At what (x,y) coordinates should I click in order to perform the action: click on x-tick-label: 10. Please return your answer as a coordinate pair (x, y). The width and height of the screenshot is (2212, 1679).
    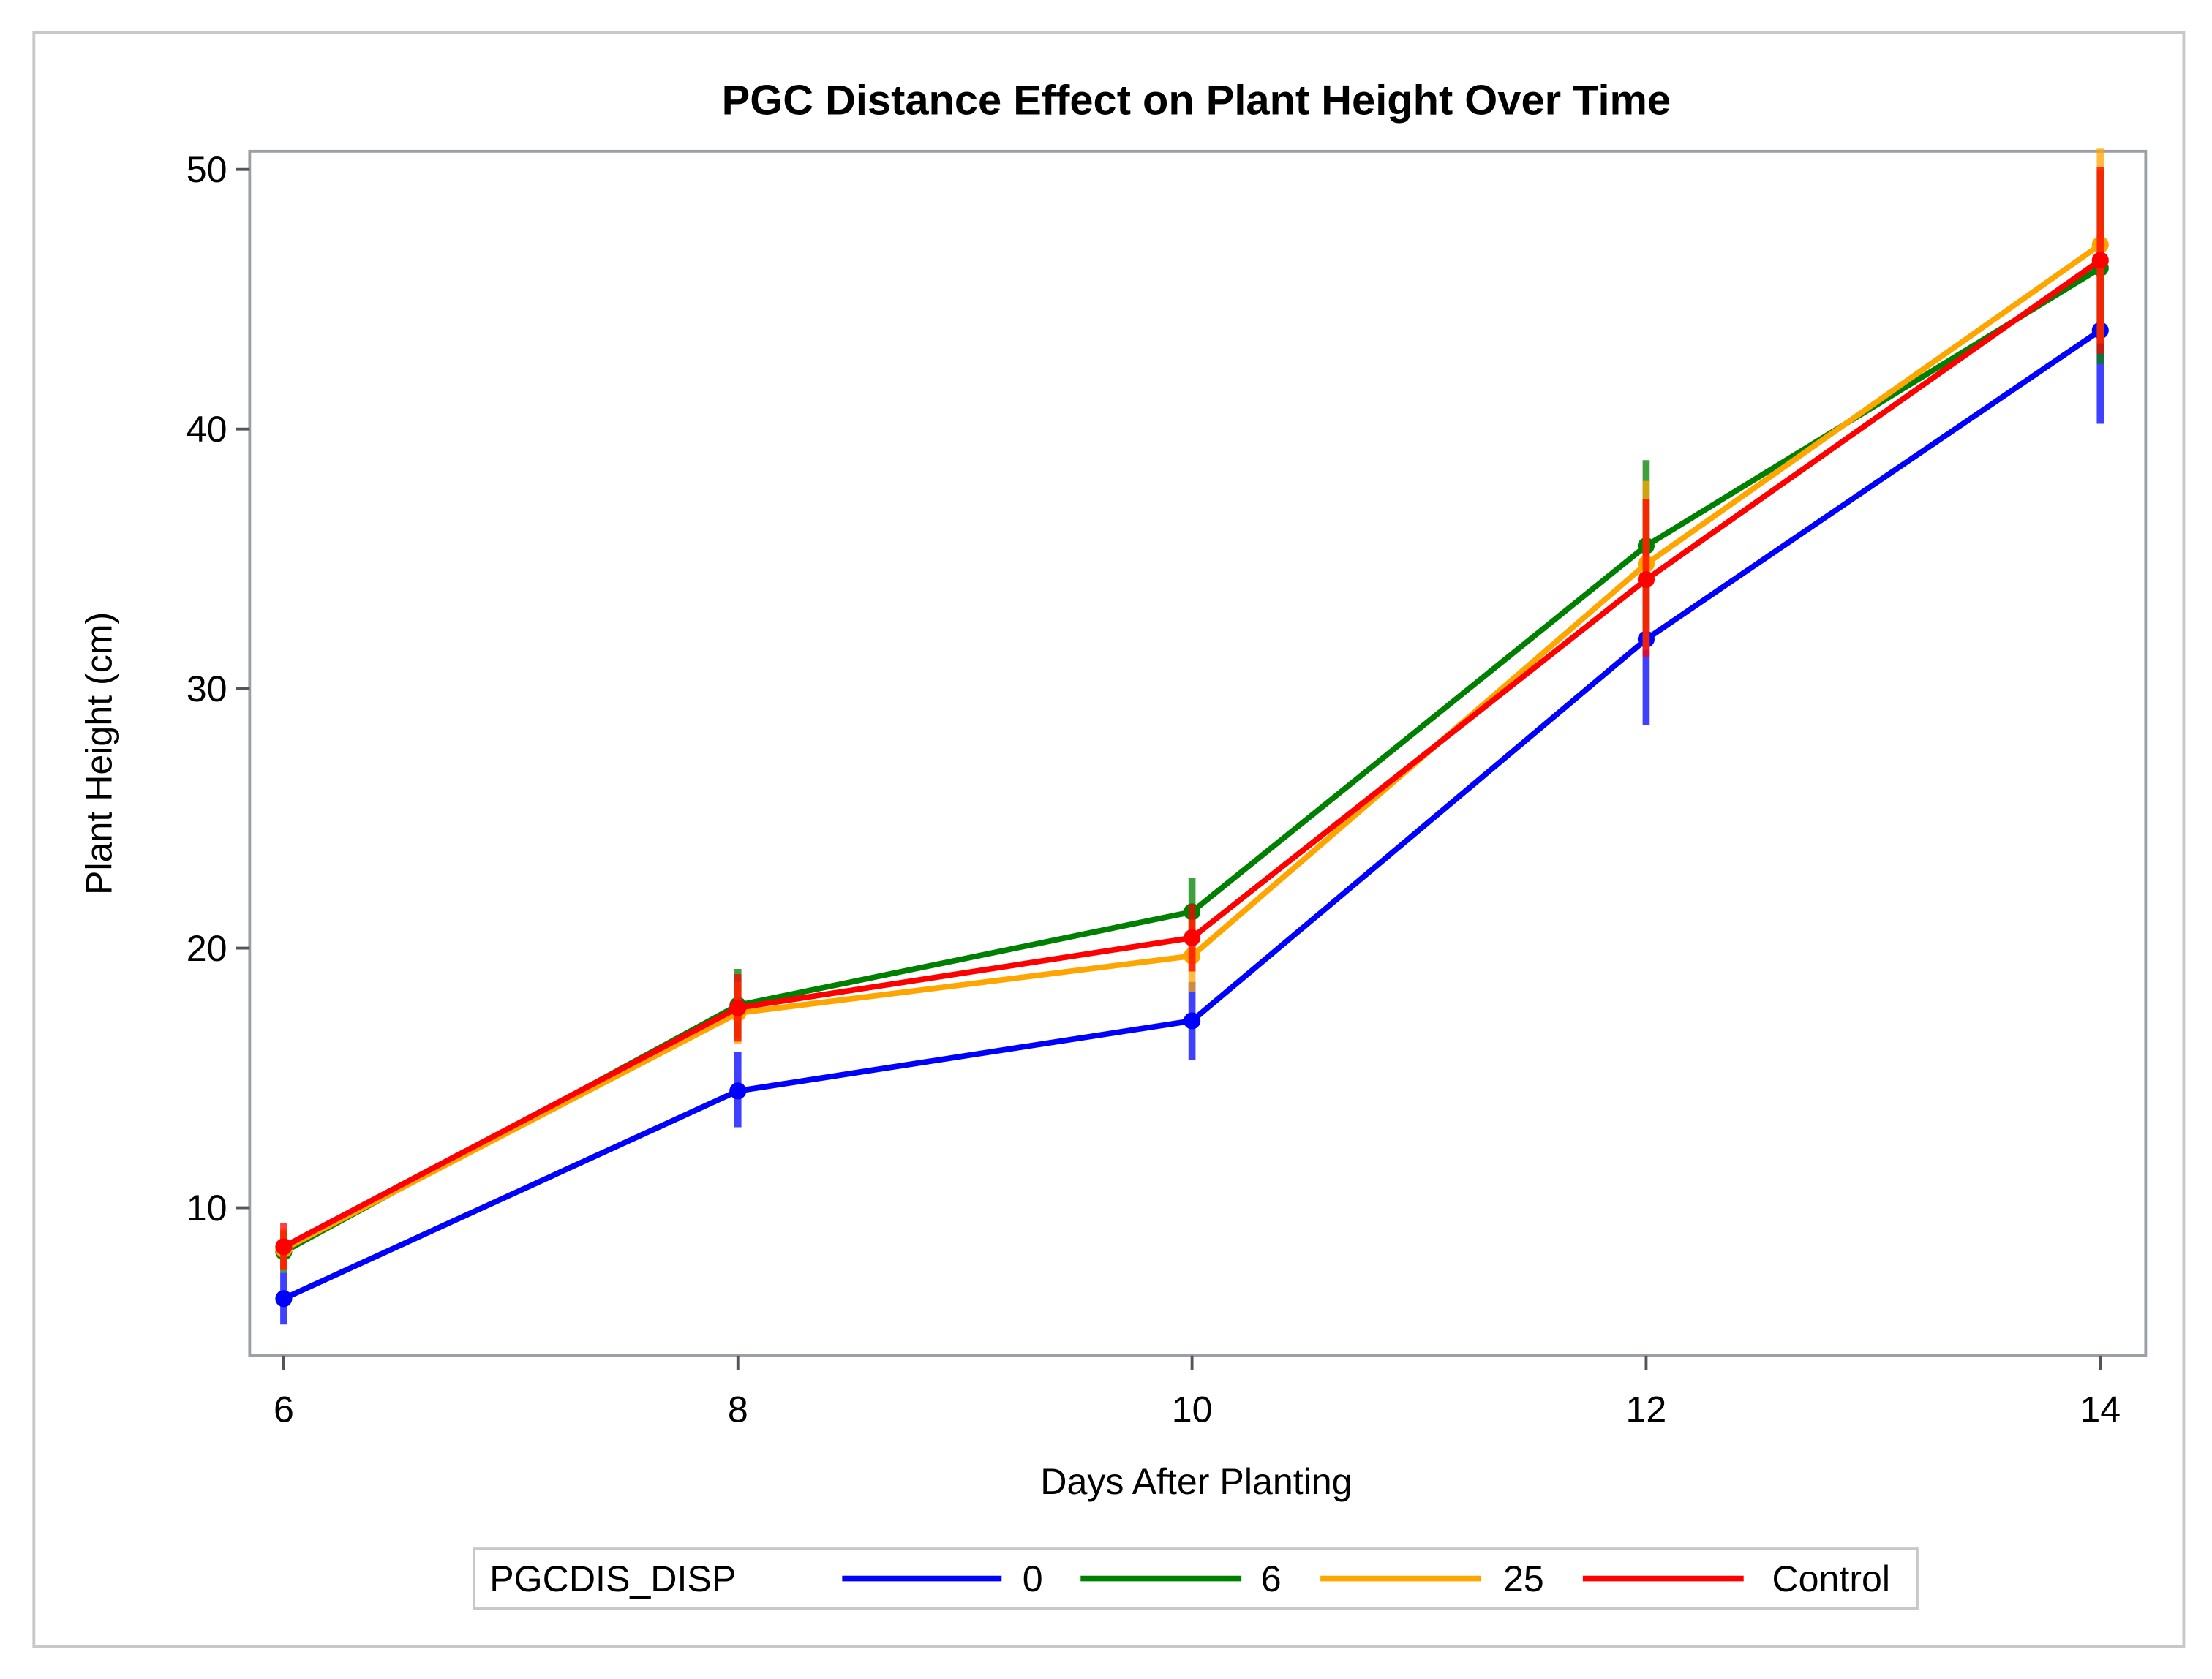
    Looking at the image, I should click on (1192, 1409).